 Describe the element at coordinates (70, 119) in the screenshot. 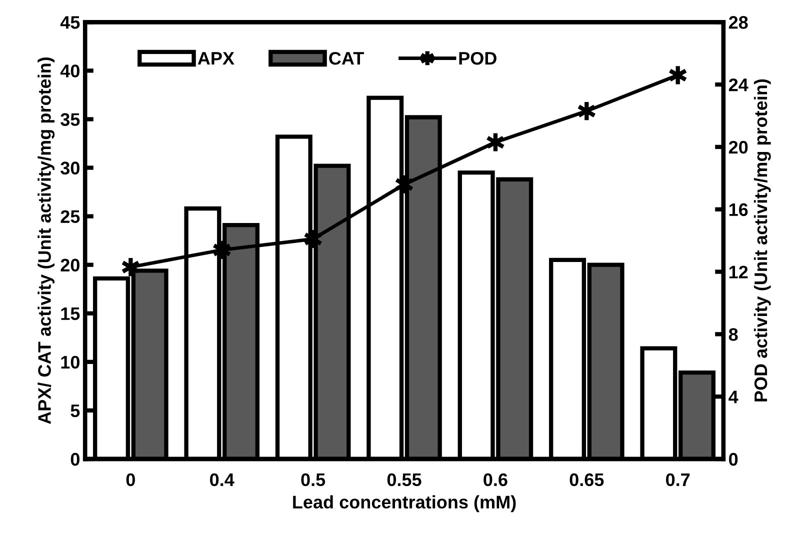

I see `y-tick-label: 35` at that location.